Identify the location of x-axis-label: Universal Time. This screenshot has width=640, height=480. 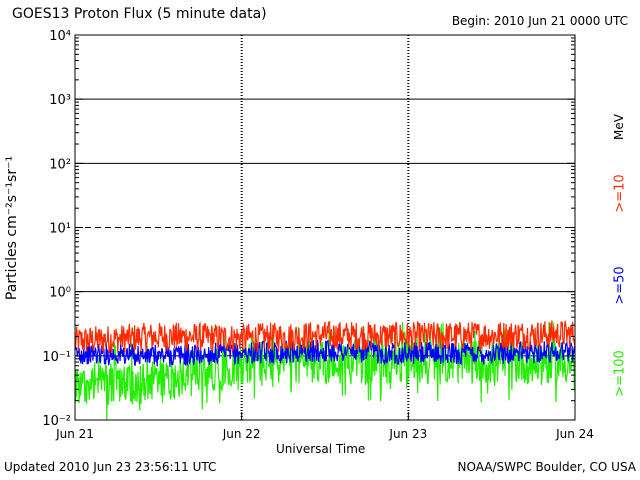
(321, 449).